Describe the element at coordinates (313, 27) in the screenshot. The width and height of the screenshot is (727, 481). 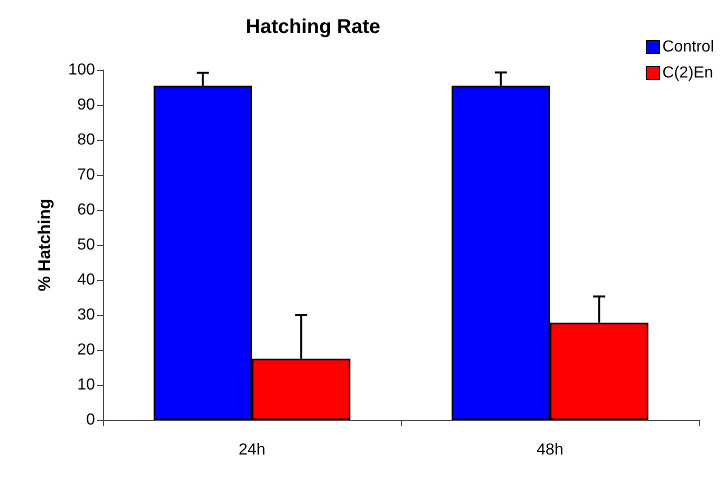
I see `chart-title: Hatching Rate` at that location.